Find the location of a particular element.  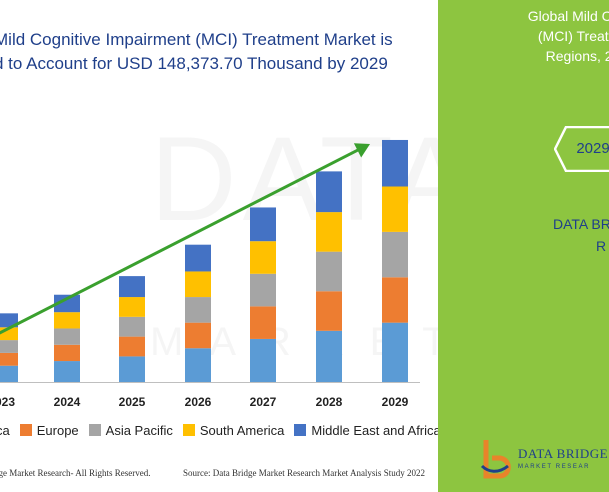

x-tick-label: 2028 is located at coordinates (329, 402).